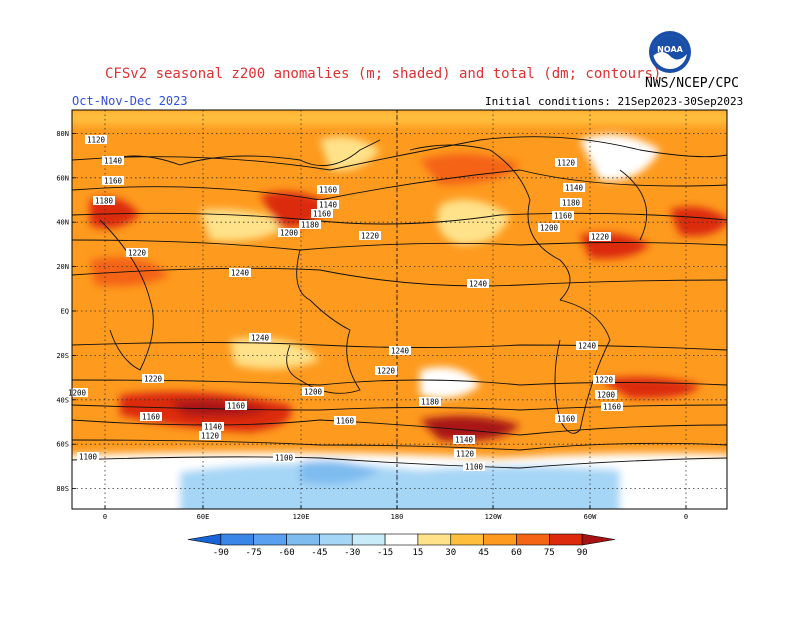 The width and height of the screenshot is (800, 618). I want to click on colorbar-tick-label: 45, so click(483, 553).